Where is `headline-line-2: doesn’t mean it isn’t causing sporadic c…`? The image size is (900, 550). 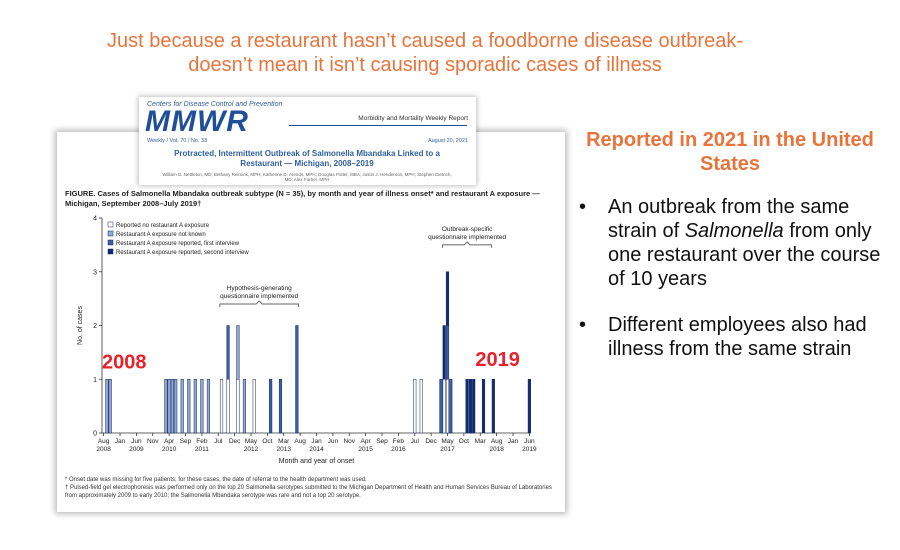
headline-line-2: doesn’t mean it isn’t causing sporadic c… is located at coordinates (425, 65).